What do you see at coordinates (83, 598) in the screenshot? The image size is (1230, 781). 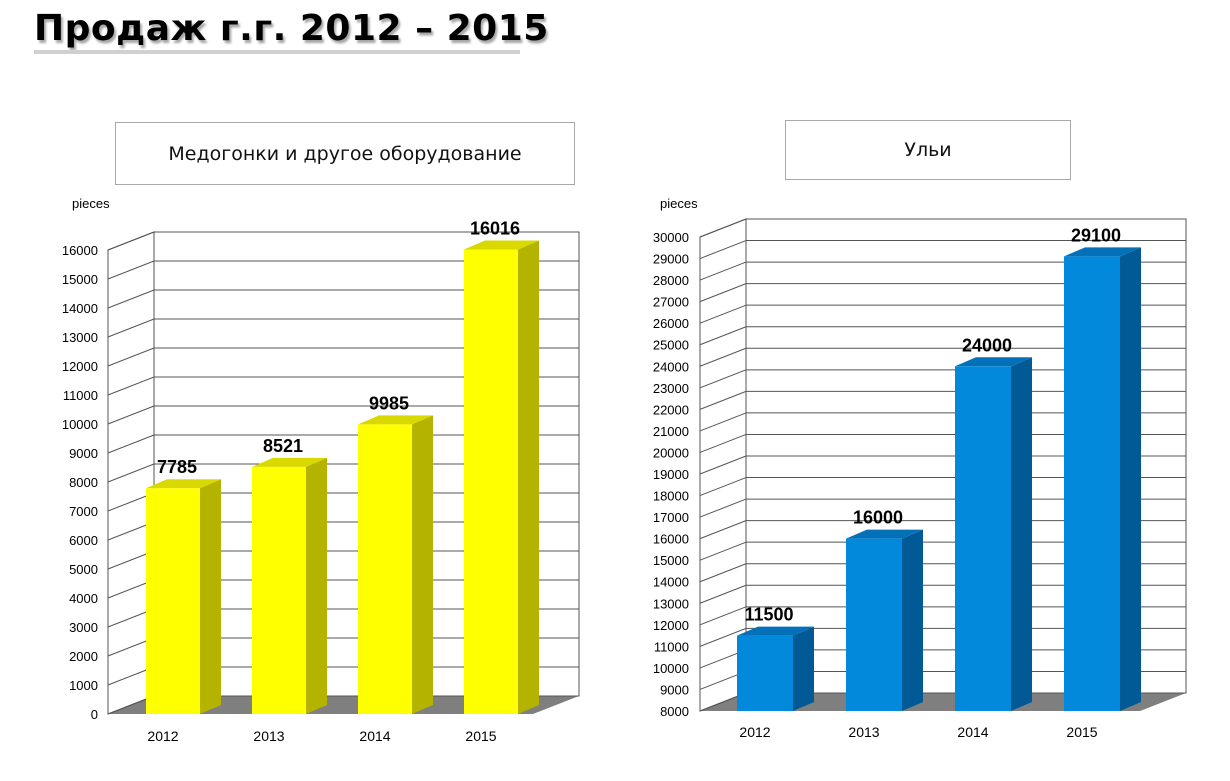 I see `chart-1-y-tick-label: 4000` at bounding box center [83, 598].